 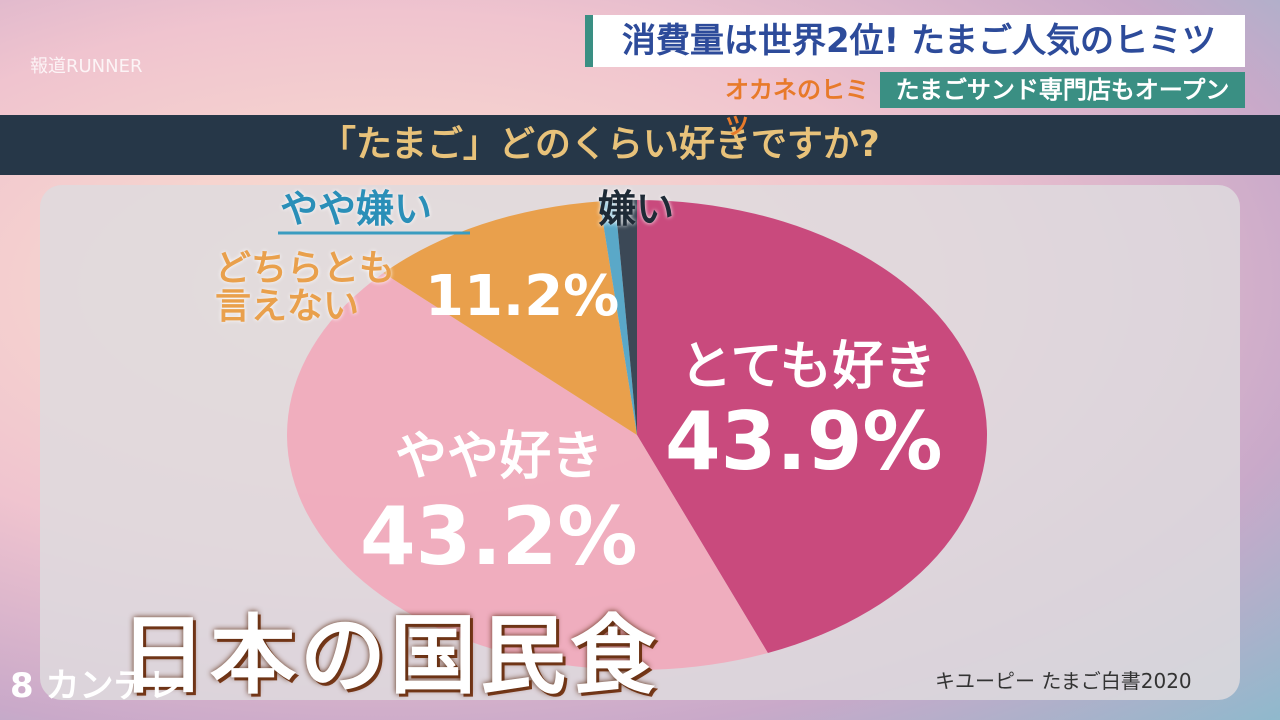 What do you see at coordinates (808, 367) in the screenshot?
I see `category-label: とても好き` at bounding box center [808, 367].